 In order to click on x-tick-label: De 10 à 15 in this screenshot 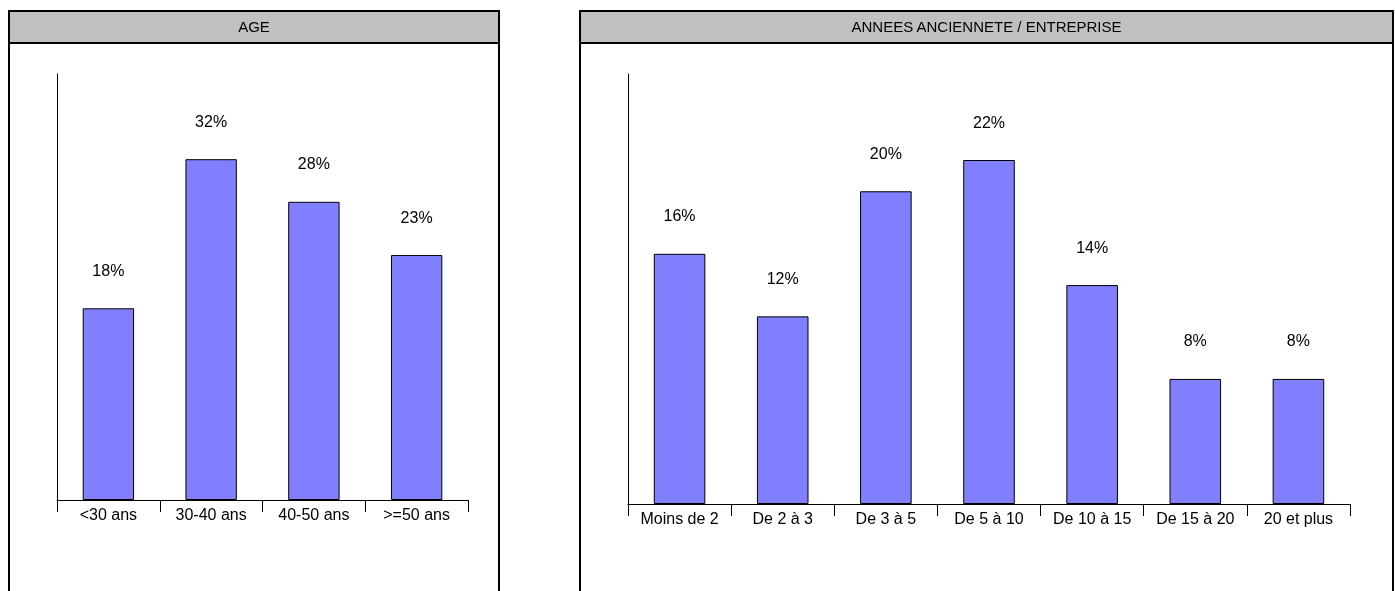, I will do `click(1092, 518)`.